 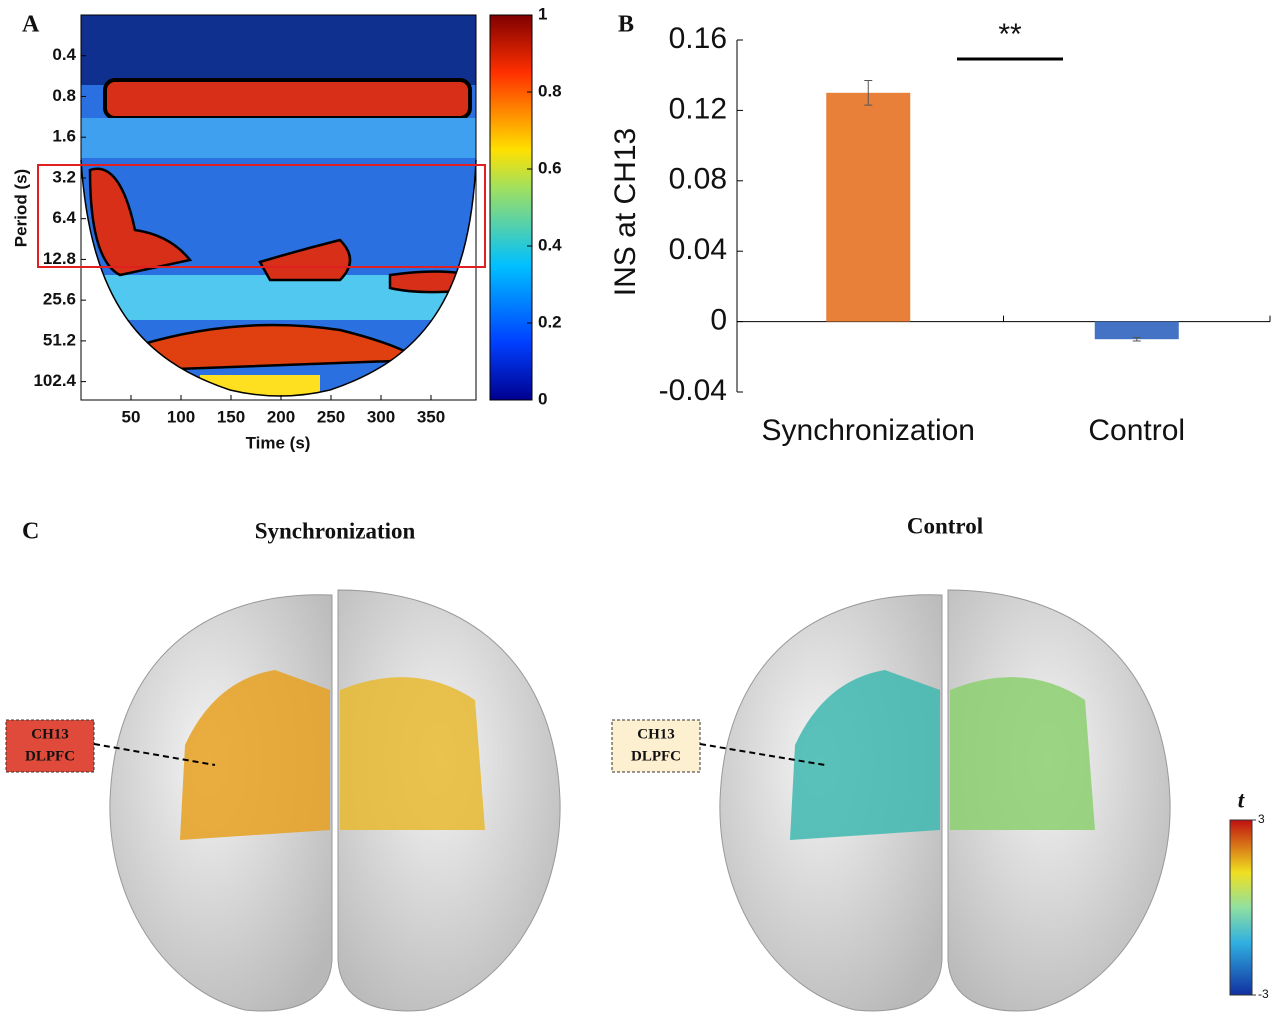 What do you see at coordinates (1241, 799) in the screenshot?
I see `colorbar-label: t` at bounding box center [1241, 799].